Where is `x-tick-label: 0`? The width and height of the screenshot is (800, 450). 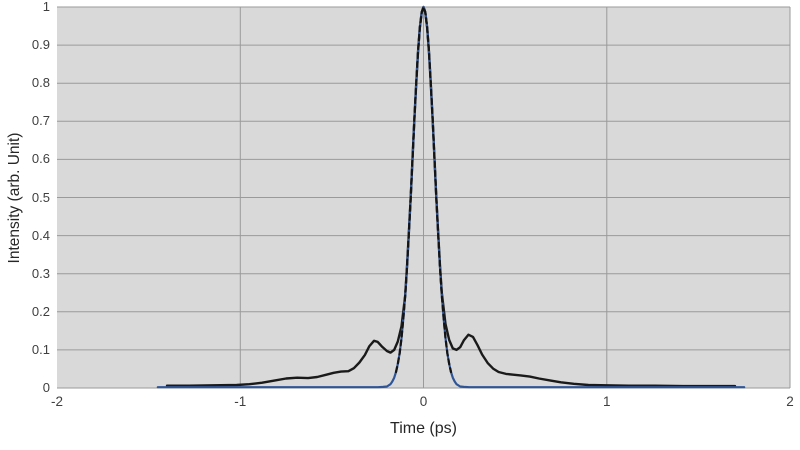
x-tick-label: 0 is located at coordinates (423, 401).